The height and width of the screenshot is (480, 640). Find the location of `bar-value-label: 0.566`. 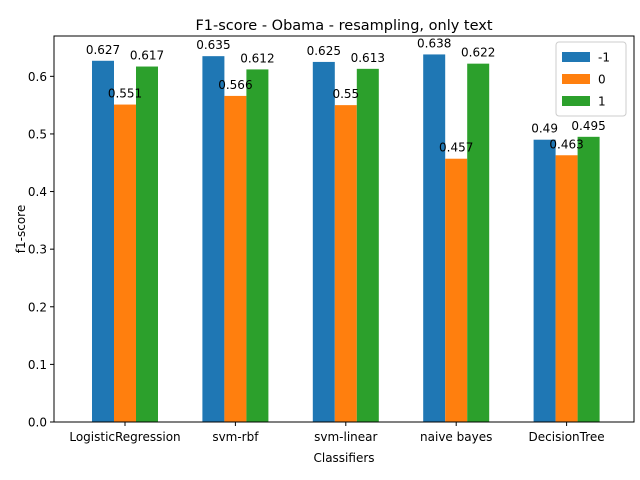

bar-value-label: 0.566 is located at coordinates (235, 85).